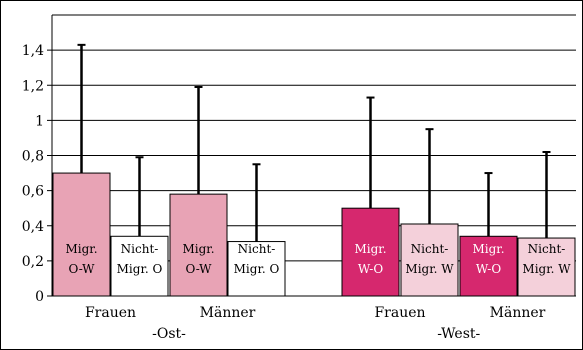 This screenshot has width=583, height=350. I want to click on y-tick-label: 0,8, so click(33, 157).